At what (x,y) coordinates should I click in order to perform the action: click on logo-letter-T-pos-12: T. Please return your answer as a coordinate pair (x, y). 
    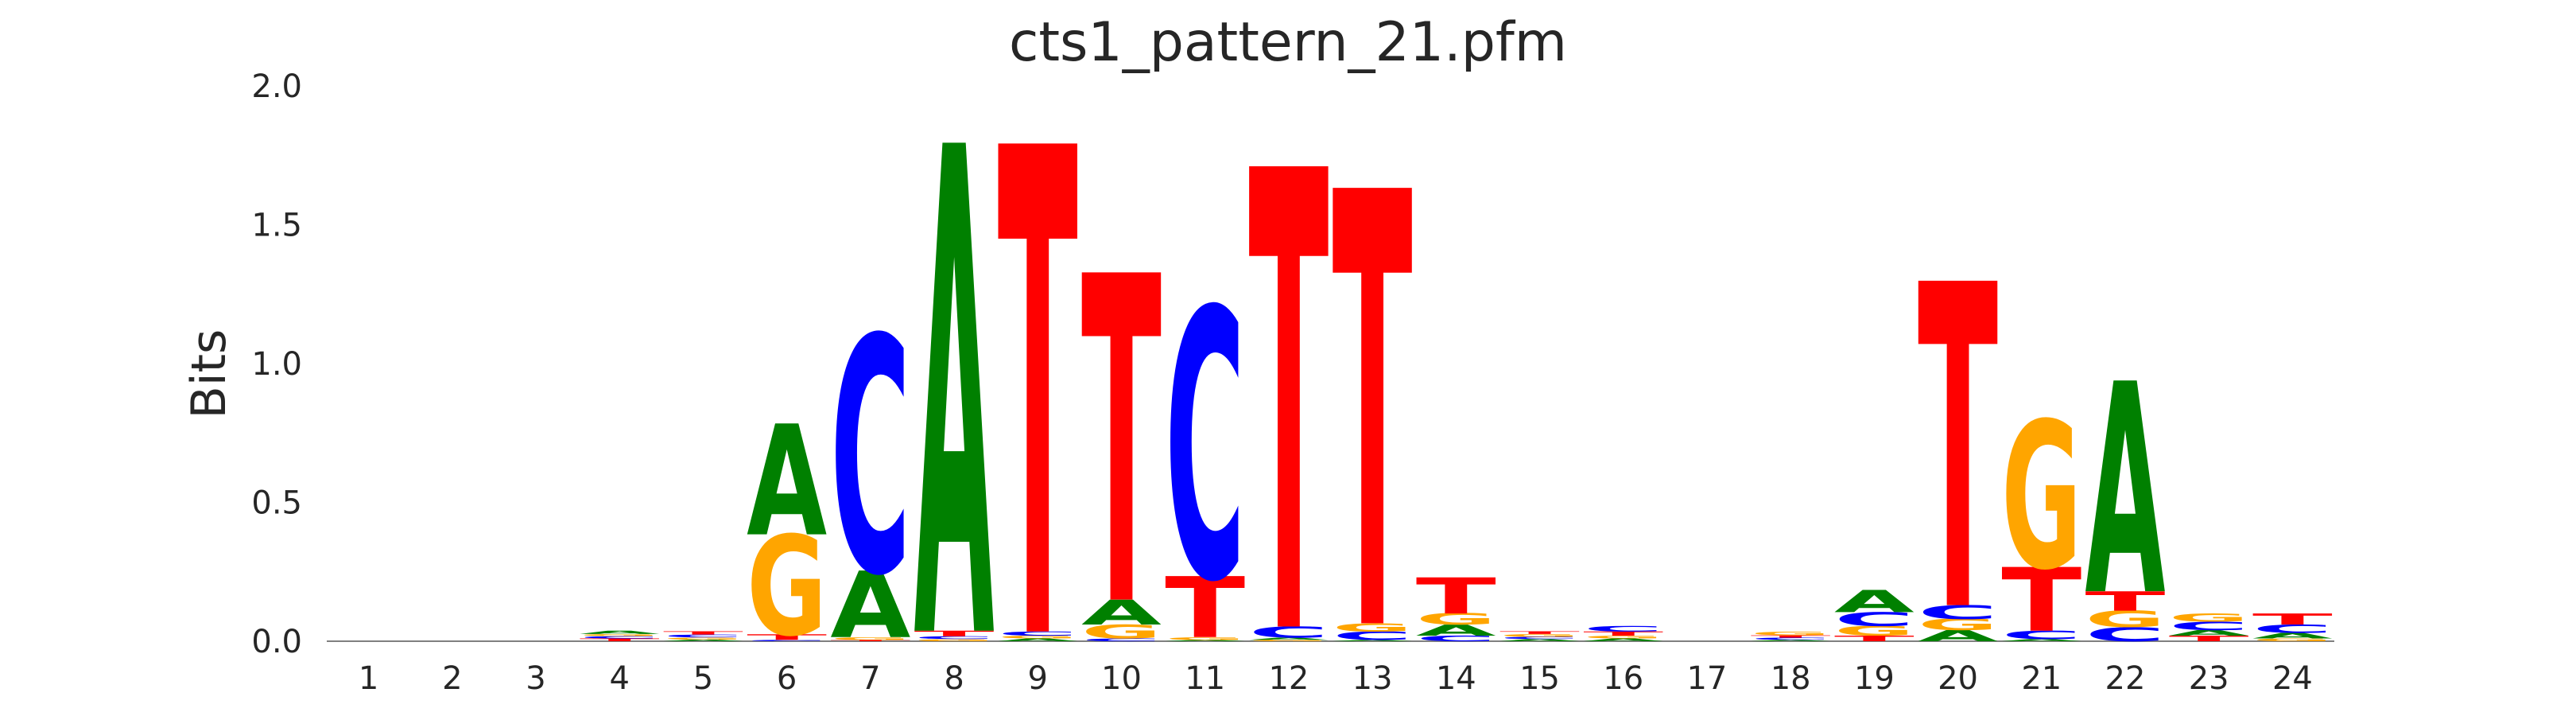
    Looking at the image, I should click on (1289, 379).